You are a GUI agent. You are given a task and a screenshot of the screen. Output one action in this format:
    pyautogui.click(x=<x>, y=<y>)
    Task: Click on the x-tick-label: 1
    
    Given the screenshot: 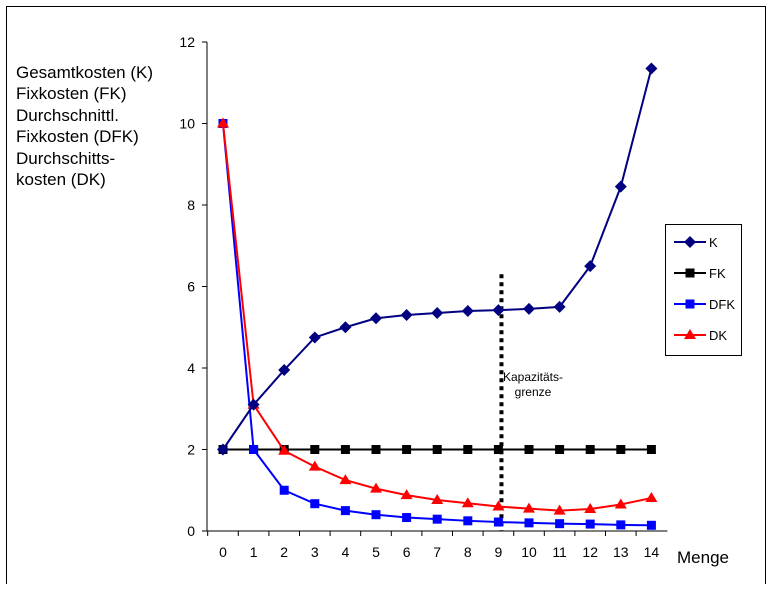 What is the action you would take?
    pyautogui.click(x=254, y=552)
    